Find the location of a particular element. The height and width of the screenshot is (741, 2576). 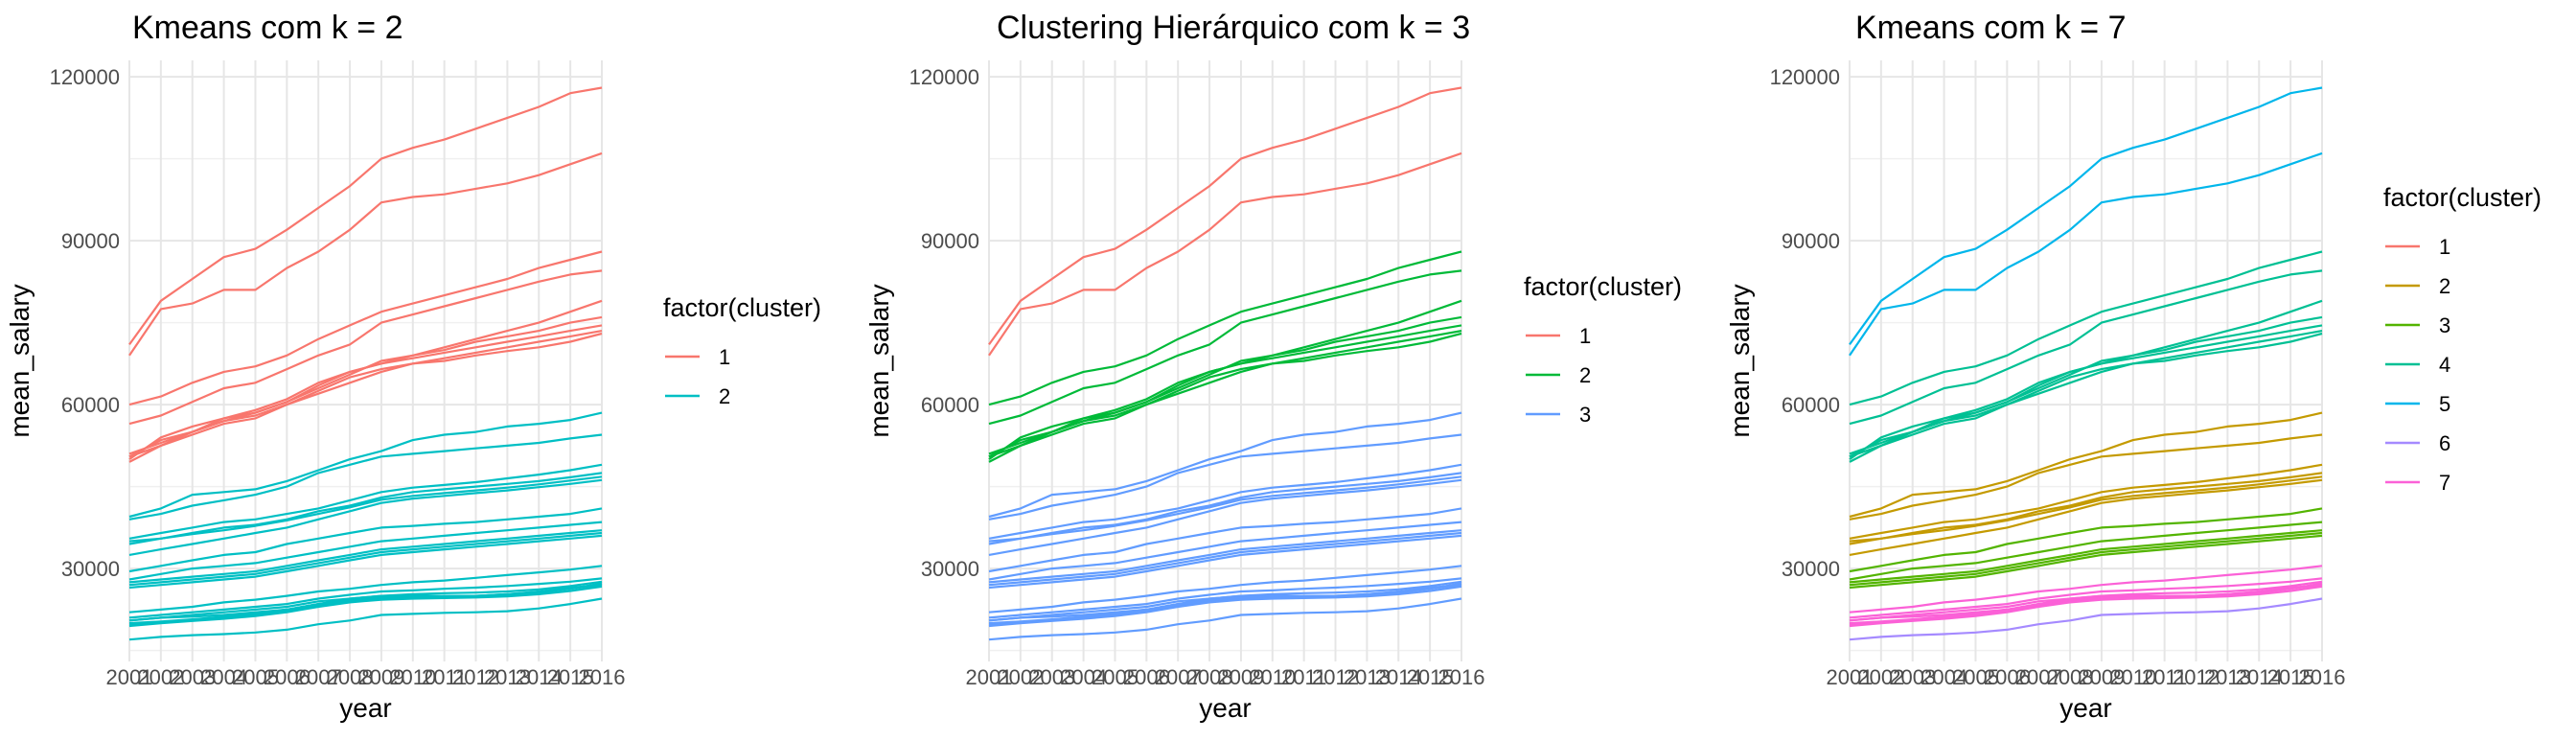

y-tick-label: 120000 is located at coordinates (1805, 77).